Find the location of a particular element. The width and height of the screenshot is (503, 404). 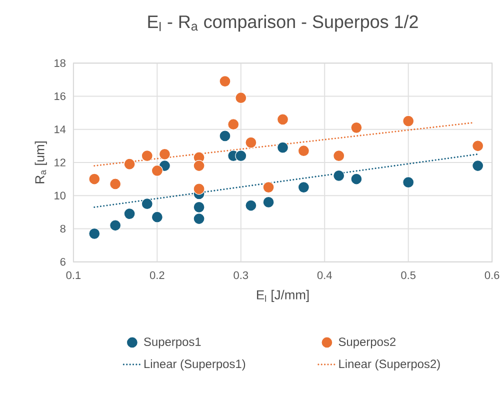

y-tick-label: 18 is located at coordinates (60, 63).